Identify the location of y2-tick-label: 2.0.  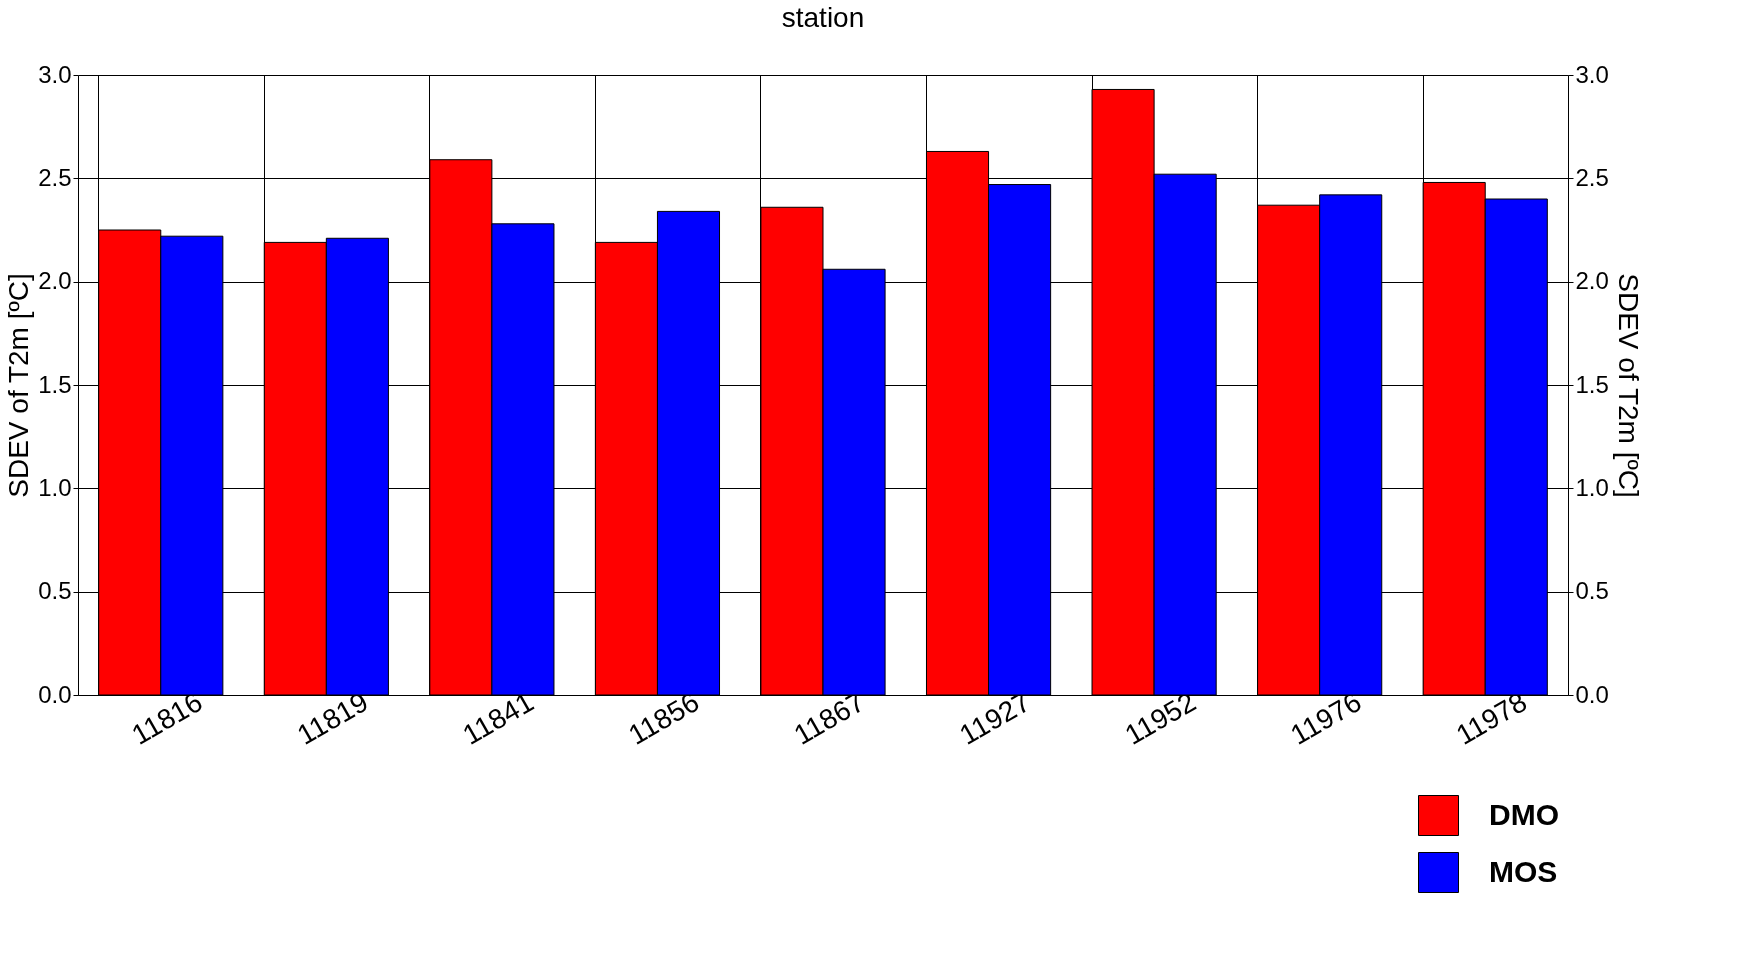
(1592, 281).